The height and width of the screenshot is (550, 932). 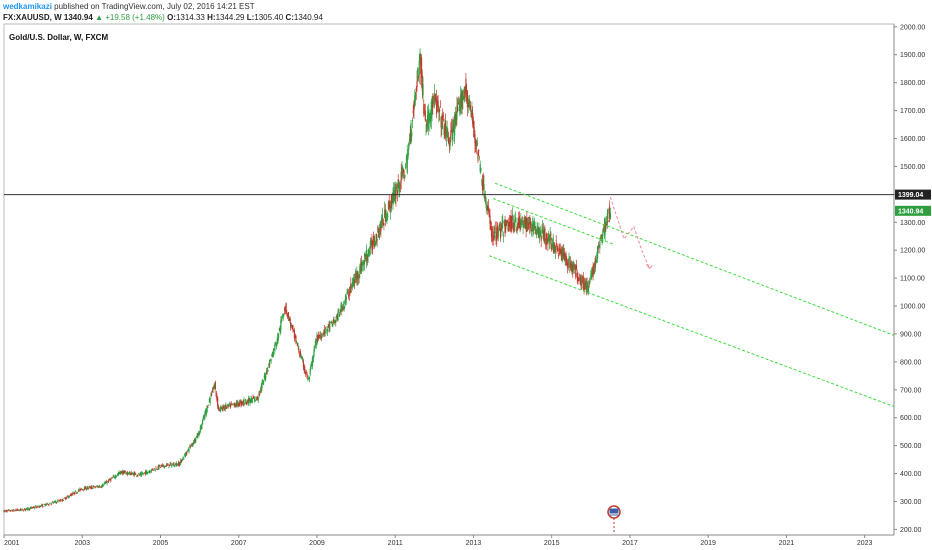 I want to click on channel-mid-line, so click(x=553, y=222).